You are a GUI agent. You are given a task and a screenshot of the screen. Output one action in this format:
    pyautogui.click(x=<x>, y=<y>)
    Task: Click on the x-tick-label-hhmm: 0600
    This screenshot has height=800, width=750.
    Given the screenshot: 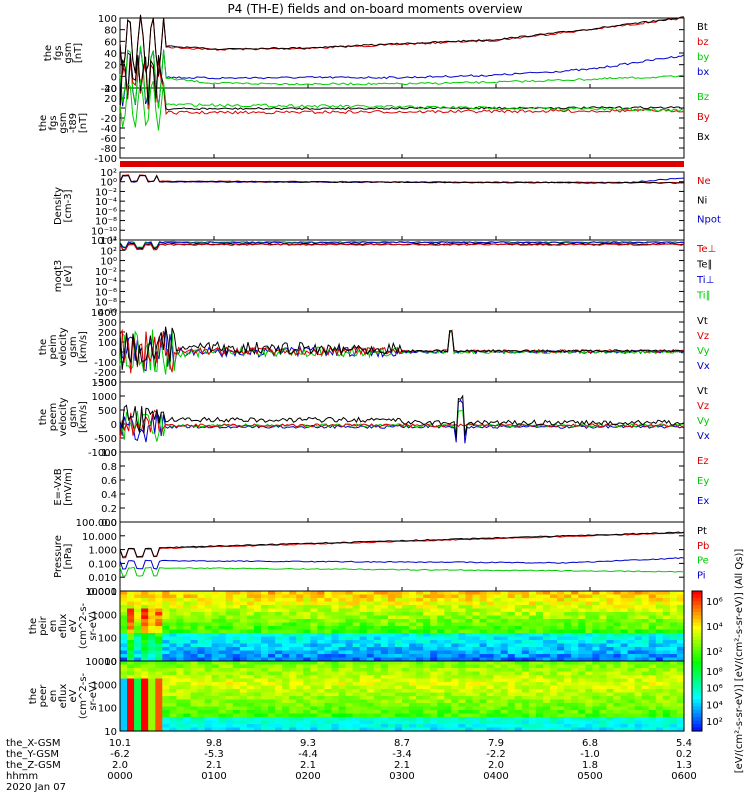 What is the action you would take?
    pyautogui.click(x=683, y=776)
    